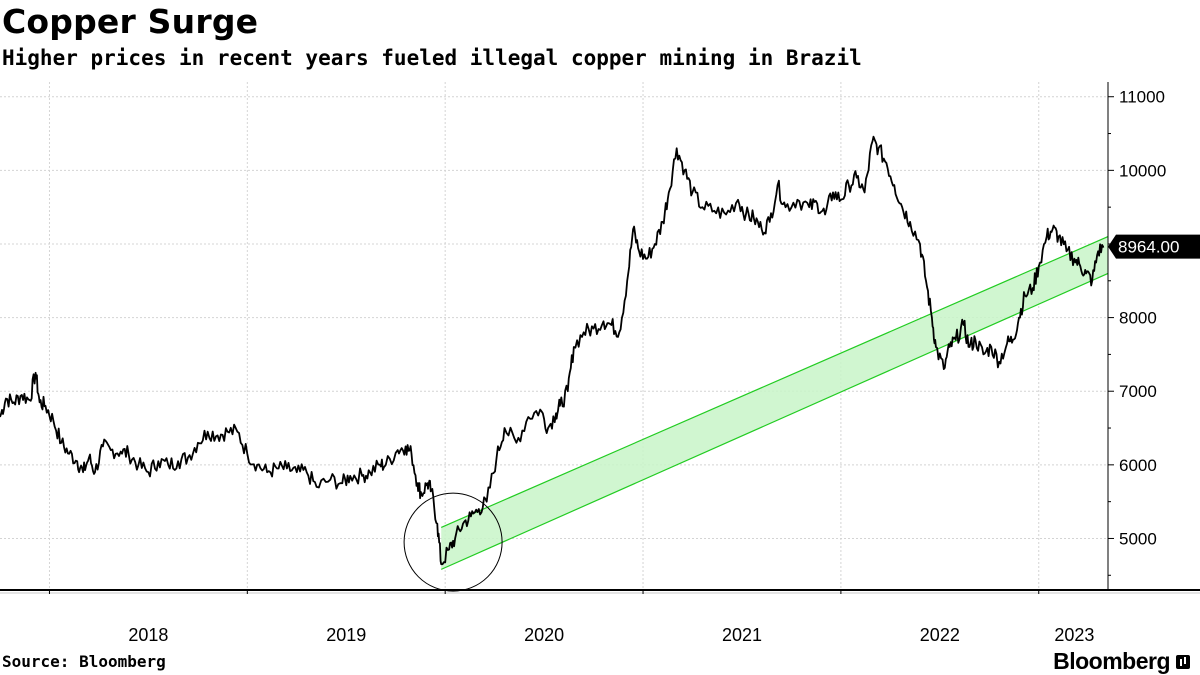  Describe the element at coordinates (130, 21) in the screenshot. I see `chart-title: Copper Surge` at that location.